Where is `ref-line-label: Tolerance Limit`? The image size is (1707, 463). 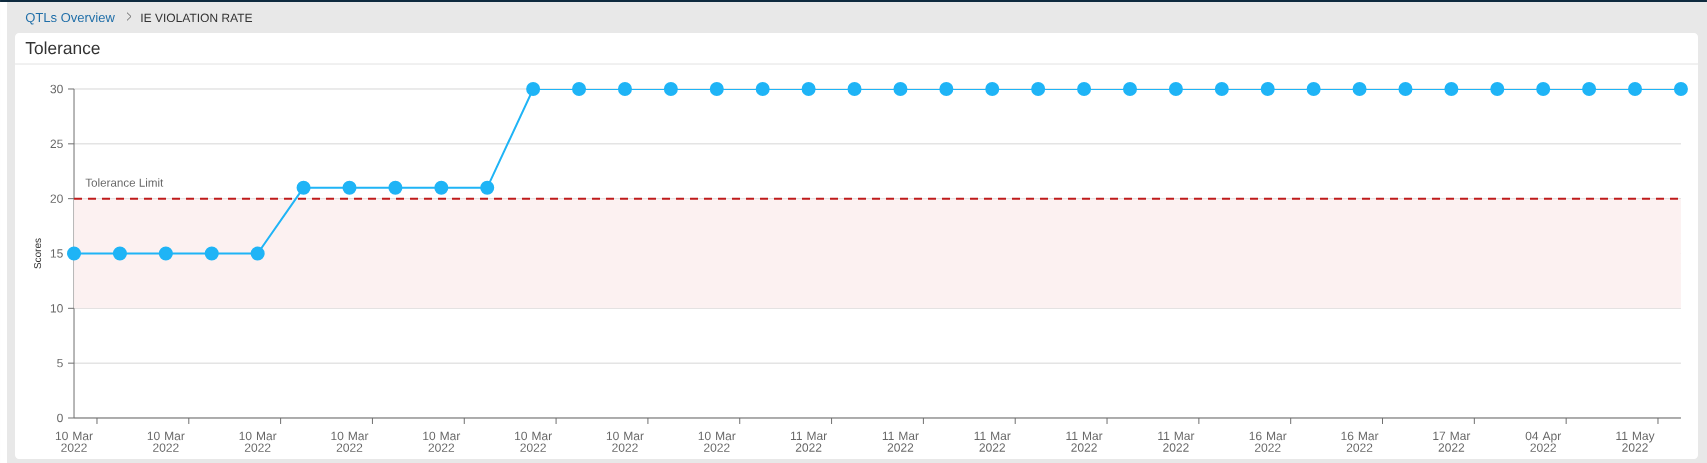
ref-line-label: Tolerance Limit is located at coordinates (124, 182).